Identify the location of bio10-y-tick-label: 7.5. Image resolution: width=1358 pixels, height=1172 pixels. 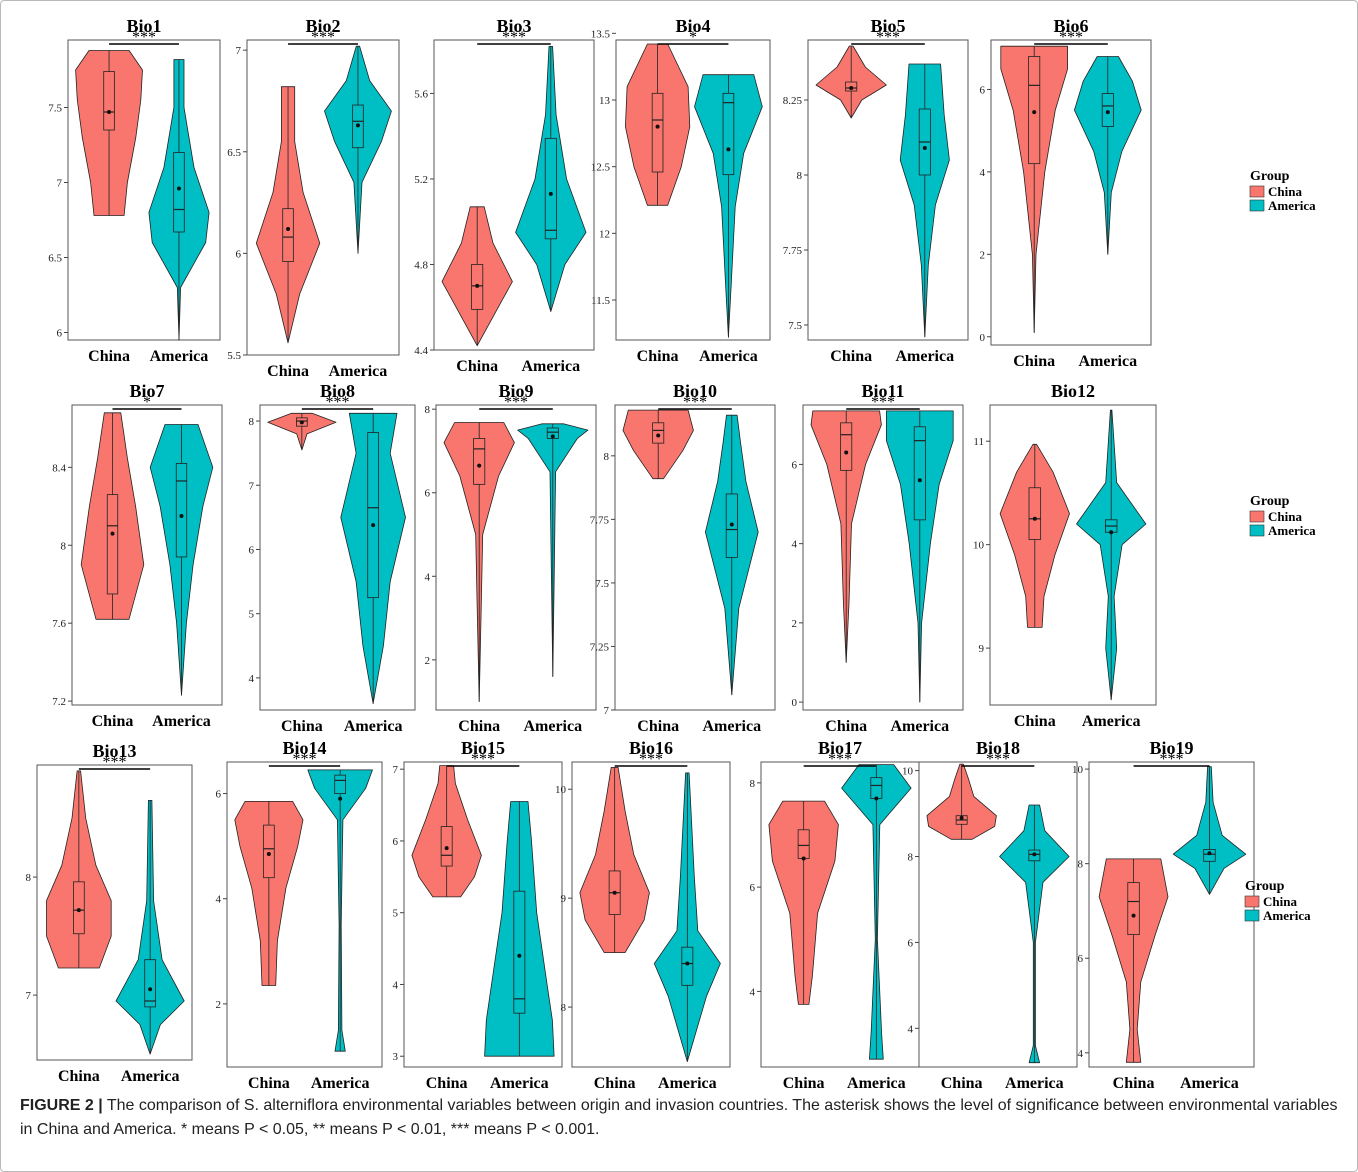
(602, 584).